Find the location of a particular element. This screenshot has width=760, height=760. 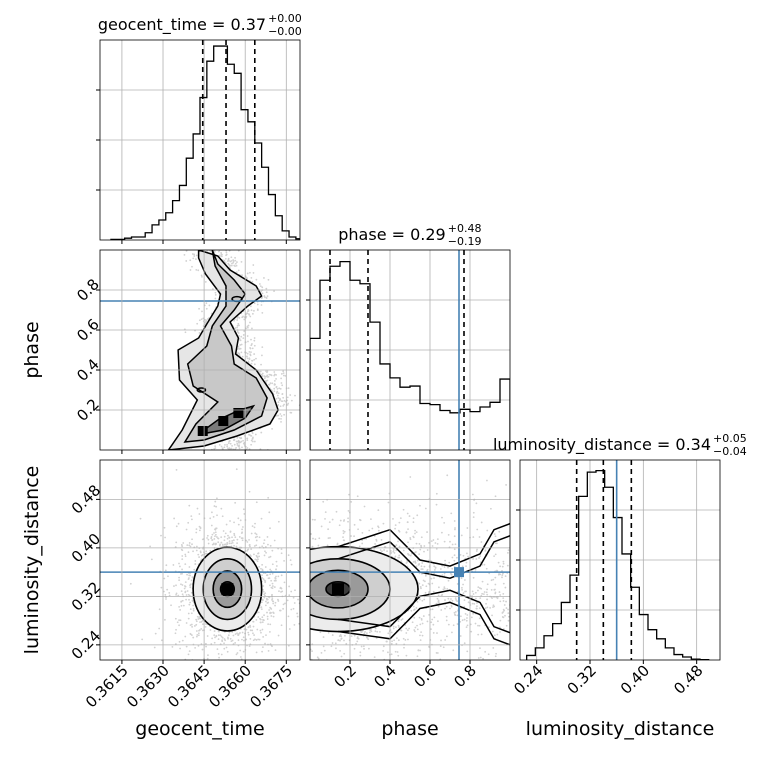

contour-blob is located at coordinates (201, 390).